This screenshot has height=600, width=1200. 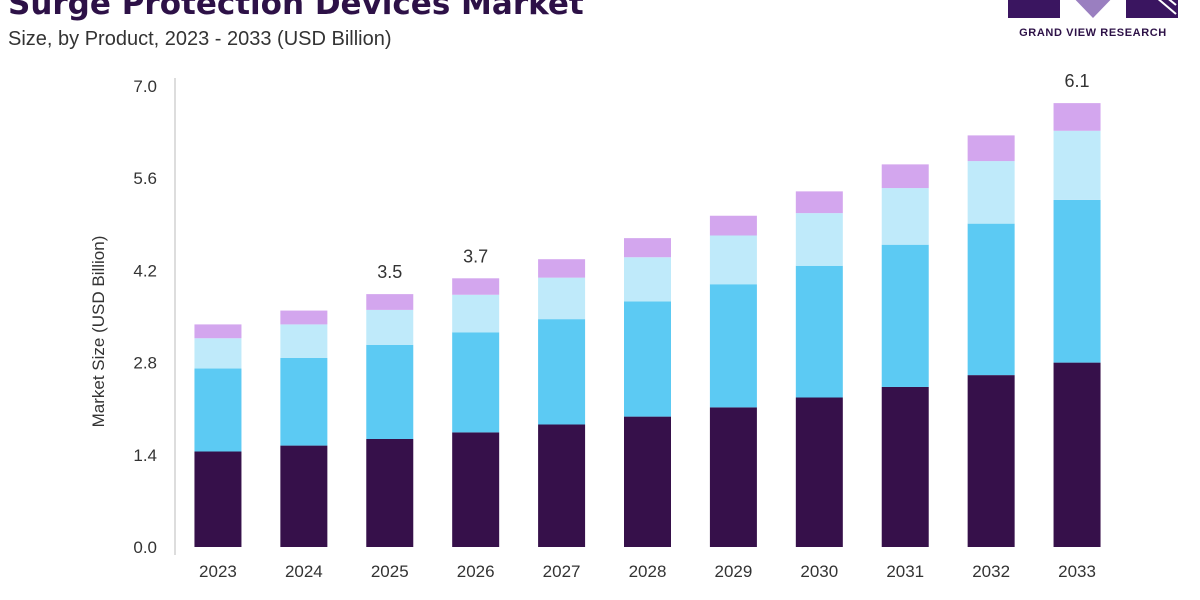 I want to click on x-tick-label: 2033, so click(x=1077, y=571).